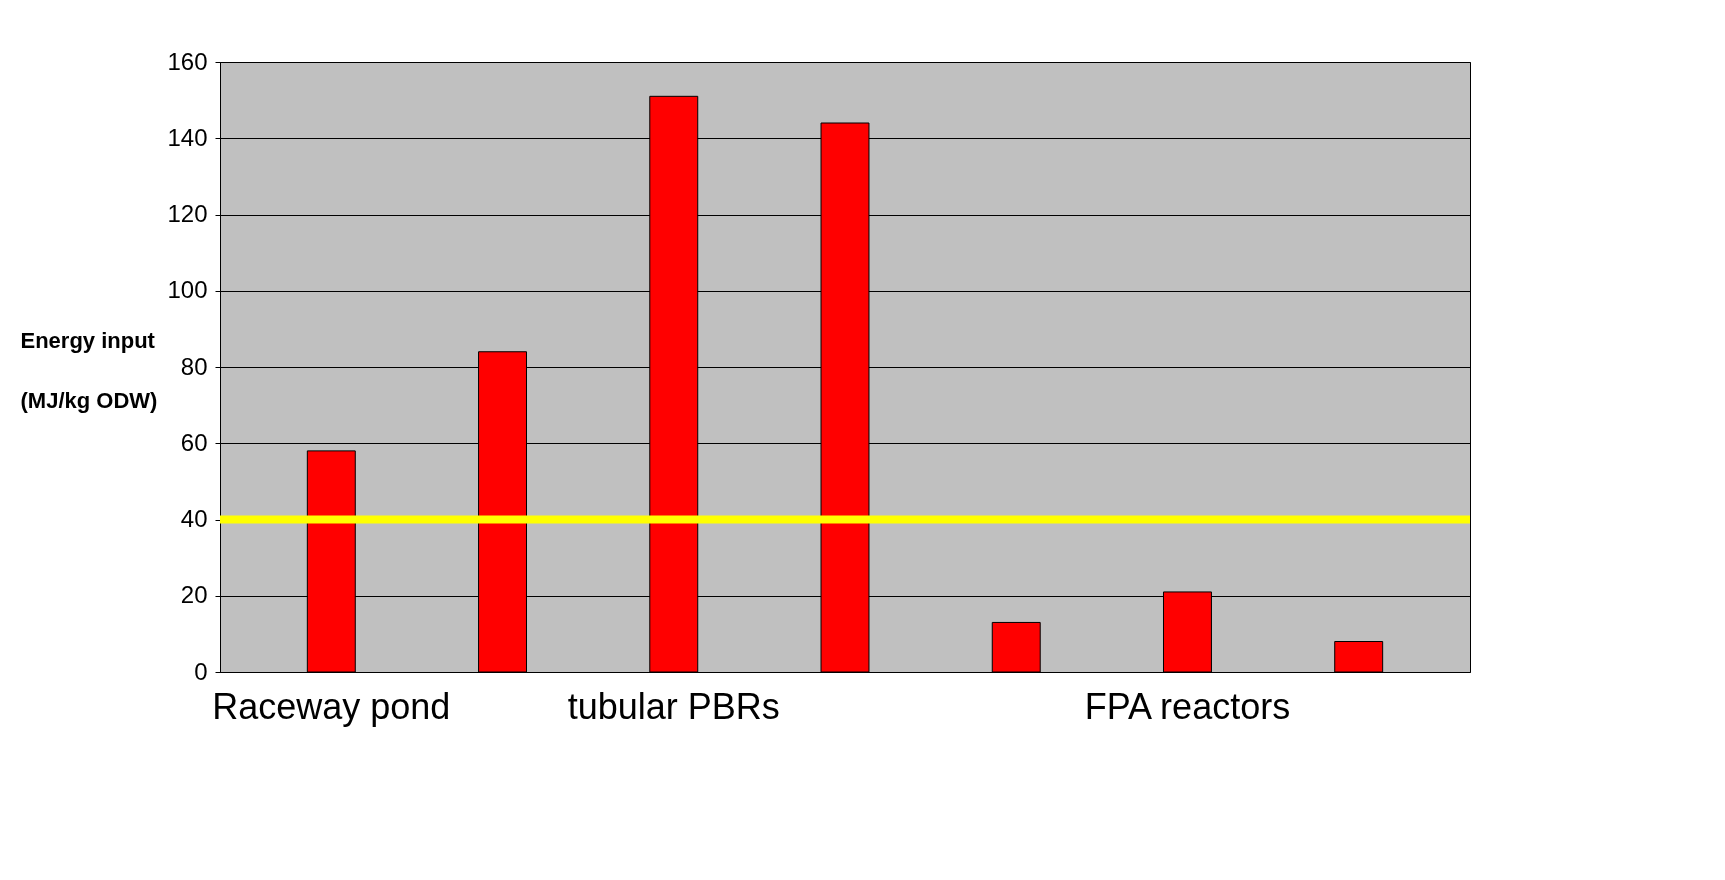 The image size is (1725, 880). What do you see at coordinates (194, 518) in the screenshot?
I see `y-tick-label: 40` at bounding box center [194, 518].